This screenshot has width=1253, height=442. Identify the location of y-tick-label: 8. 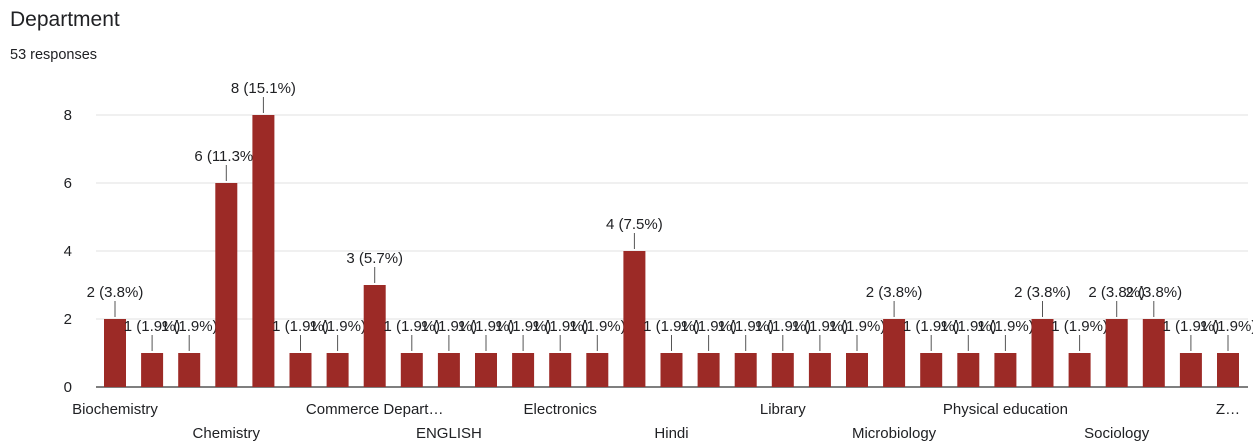
(68, 115).